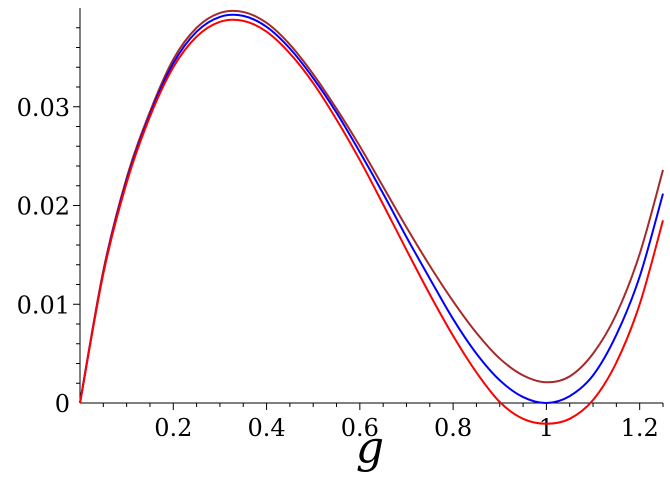 This screenshot has width=670, height=496. I want to click on x-axis-title: g, so click(370, 447).